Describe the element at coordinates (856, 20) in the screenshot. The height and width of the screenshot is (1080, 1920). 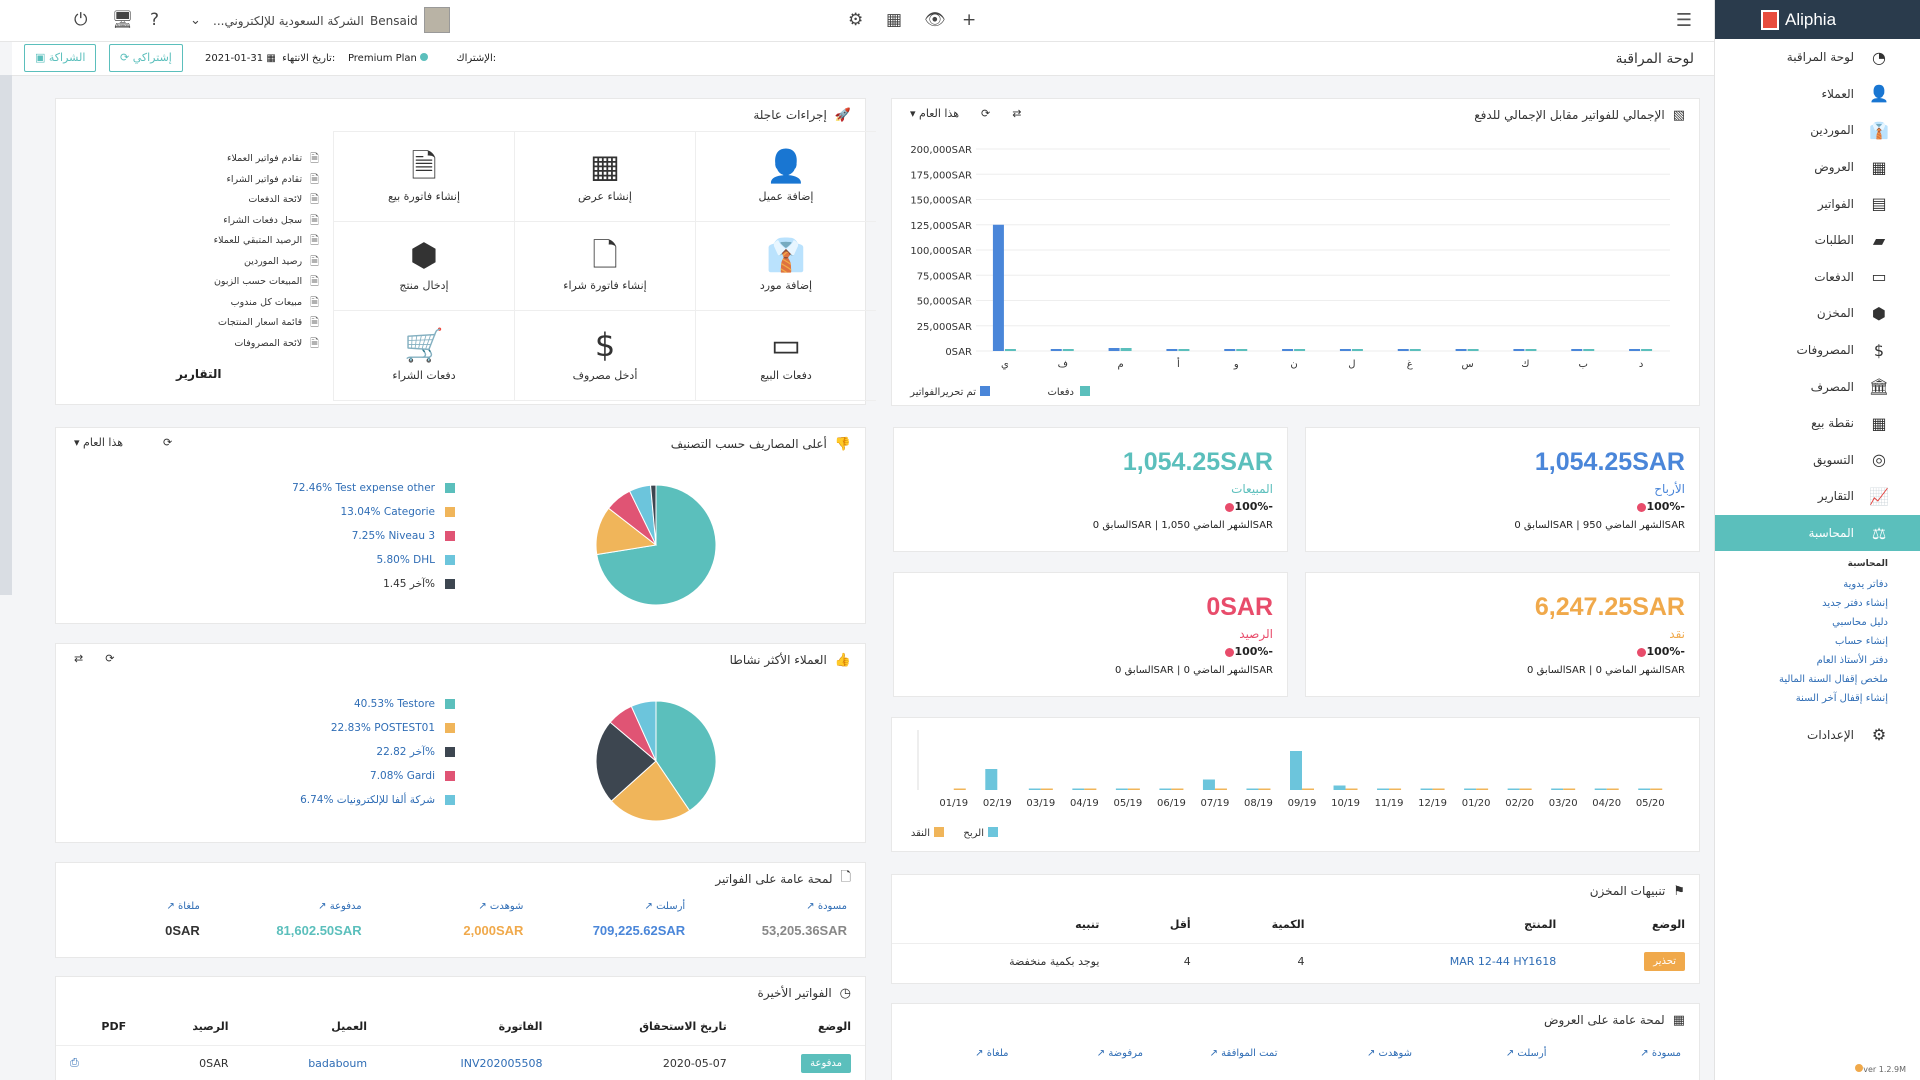
I see `gear-icon: ⚙` at that location.